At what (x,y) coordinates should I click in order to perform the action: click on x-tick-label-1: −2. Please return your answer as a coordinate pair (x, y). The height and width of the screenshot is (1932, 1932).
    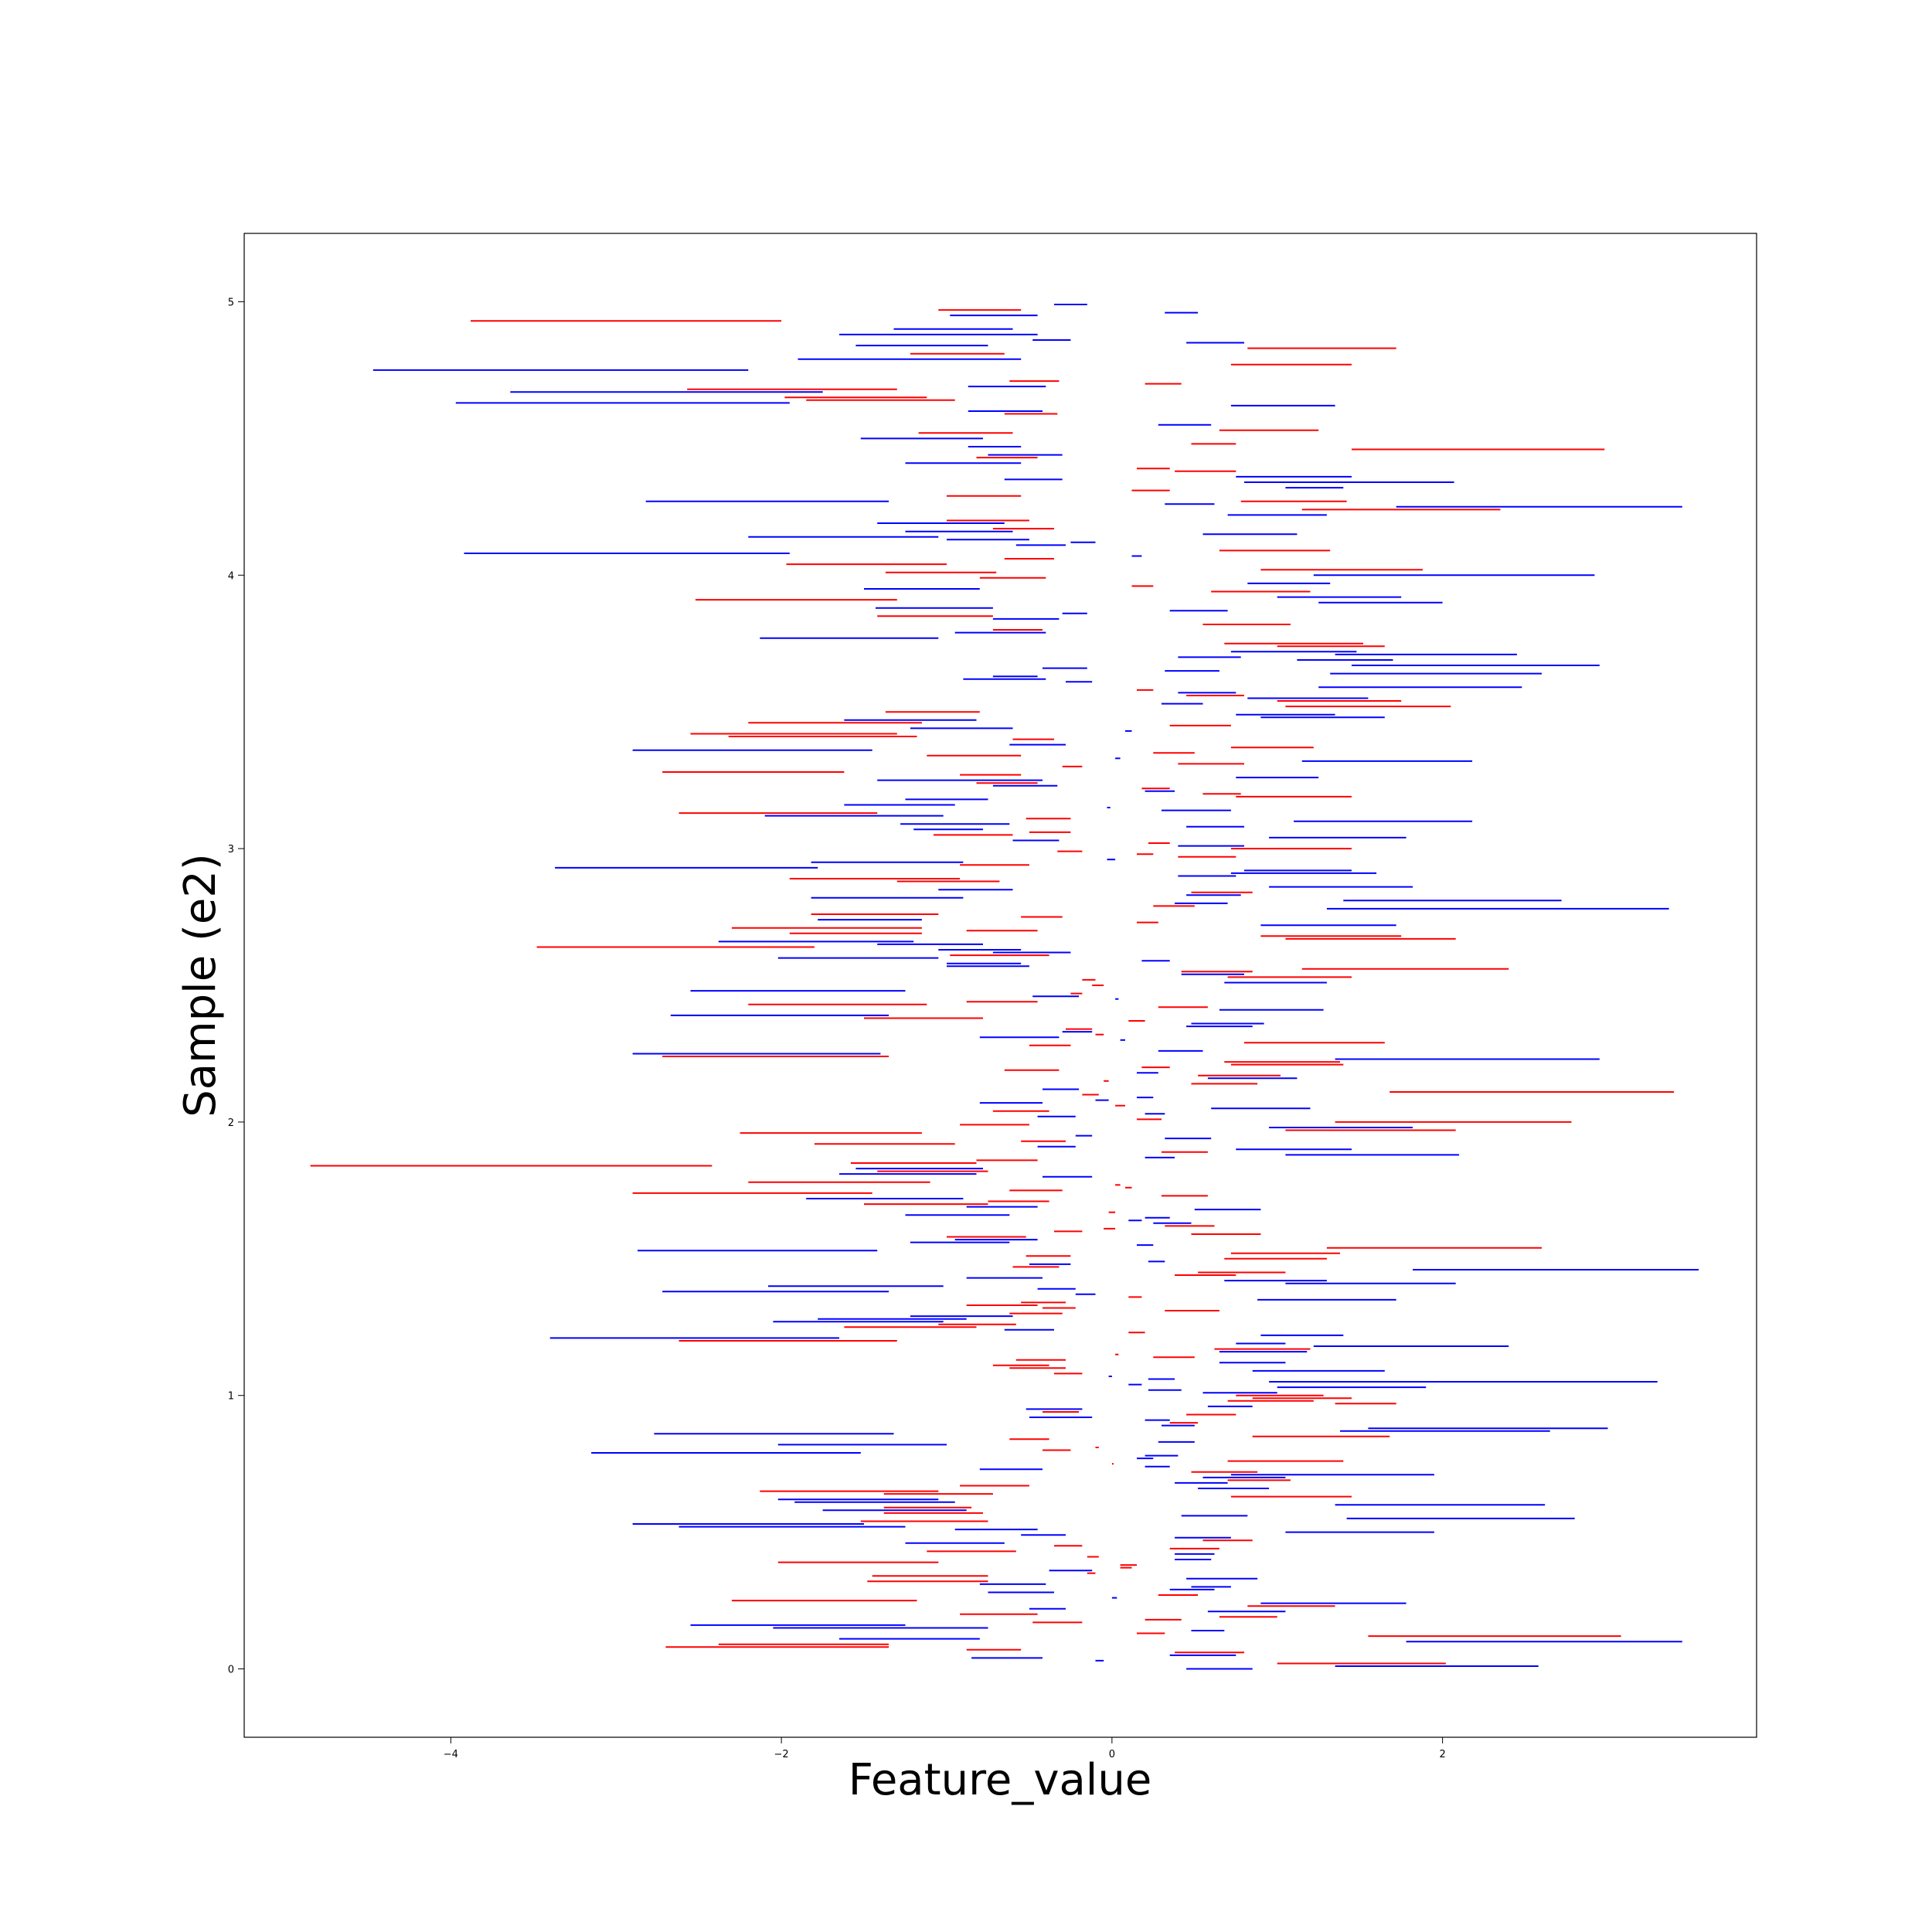
    Looking at the image, I should click on (781, 1755).